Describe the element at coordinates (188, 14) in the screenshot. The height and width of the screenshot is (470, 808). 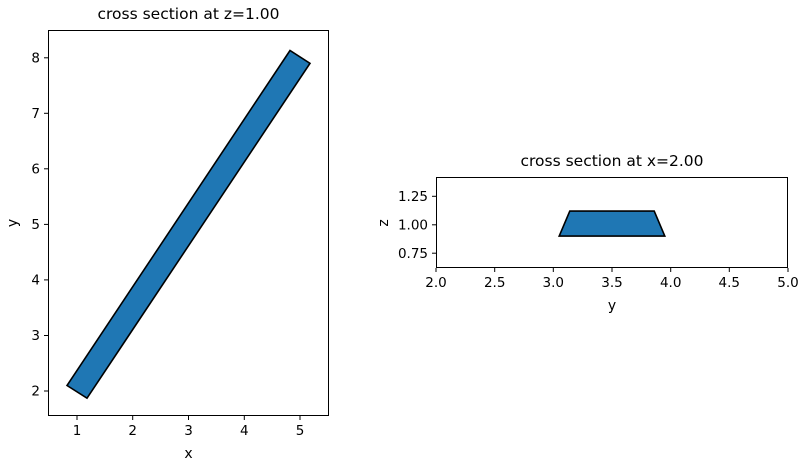
I see `chart-title: cross section at z=1.00` at that location.